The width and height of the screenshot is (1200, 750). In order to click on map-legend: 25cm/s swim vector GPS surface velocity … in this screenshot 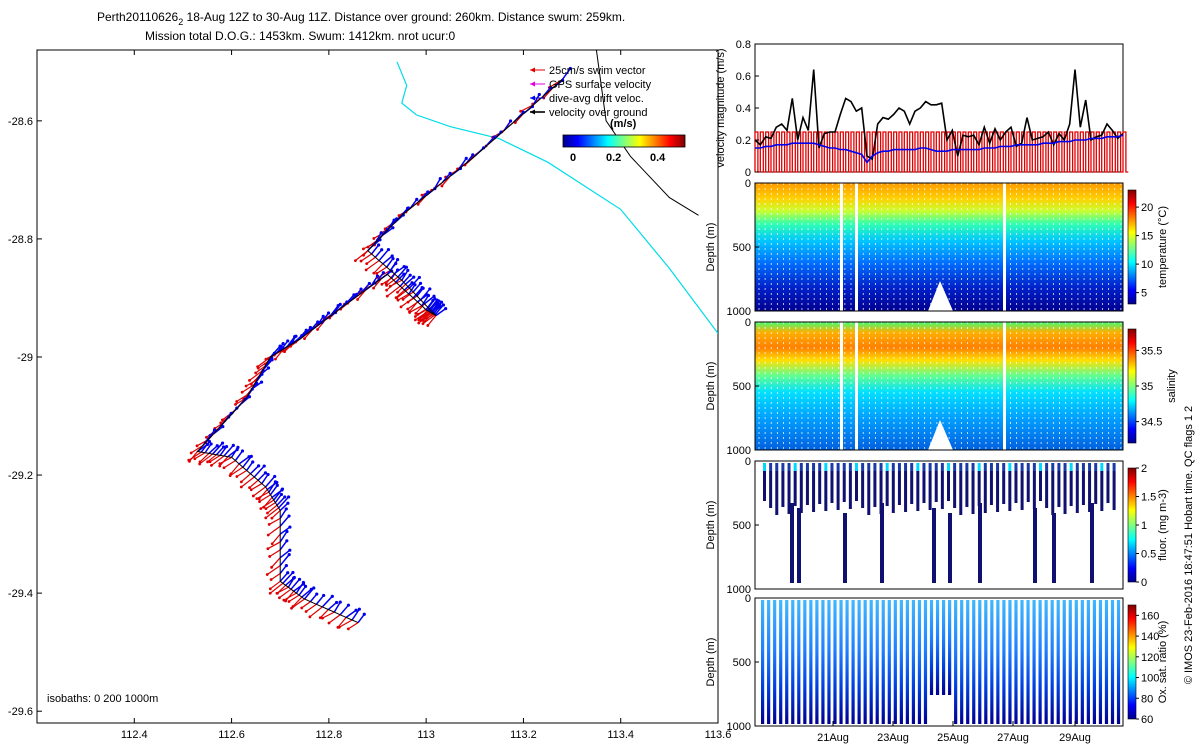, I will do `click(591, 92)`.